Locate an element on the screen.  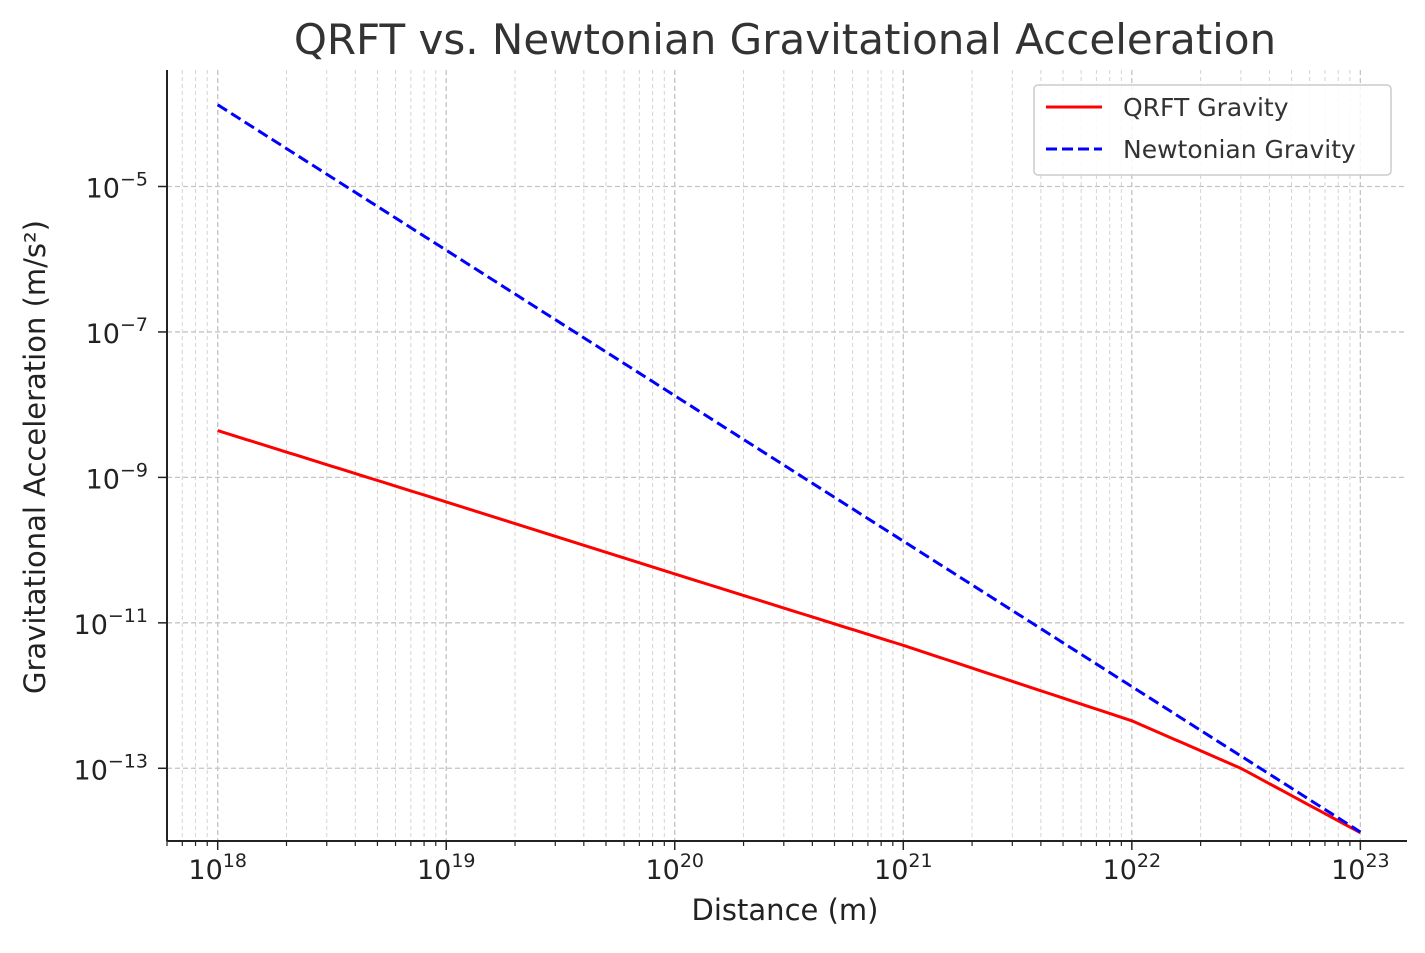
y-axis-title: Gravitational Acceleration (m/s²) is located at coordinates (35, 457).